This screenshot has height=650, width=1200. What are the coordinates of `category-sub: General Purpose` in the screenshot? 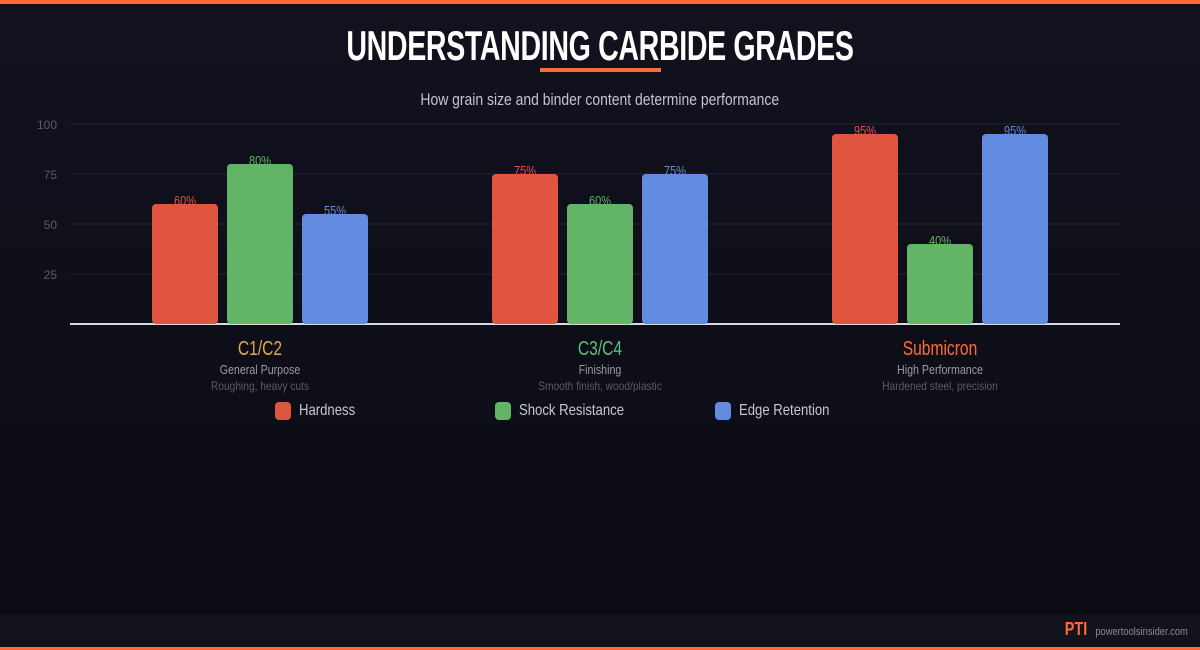 It's located at (260, 369).